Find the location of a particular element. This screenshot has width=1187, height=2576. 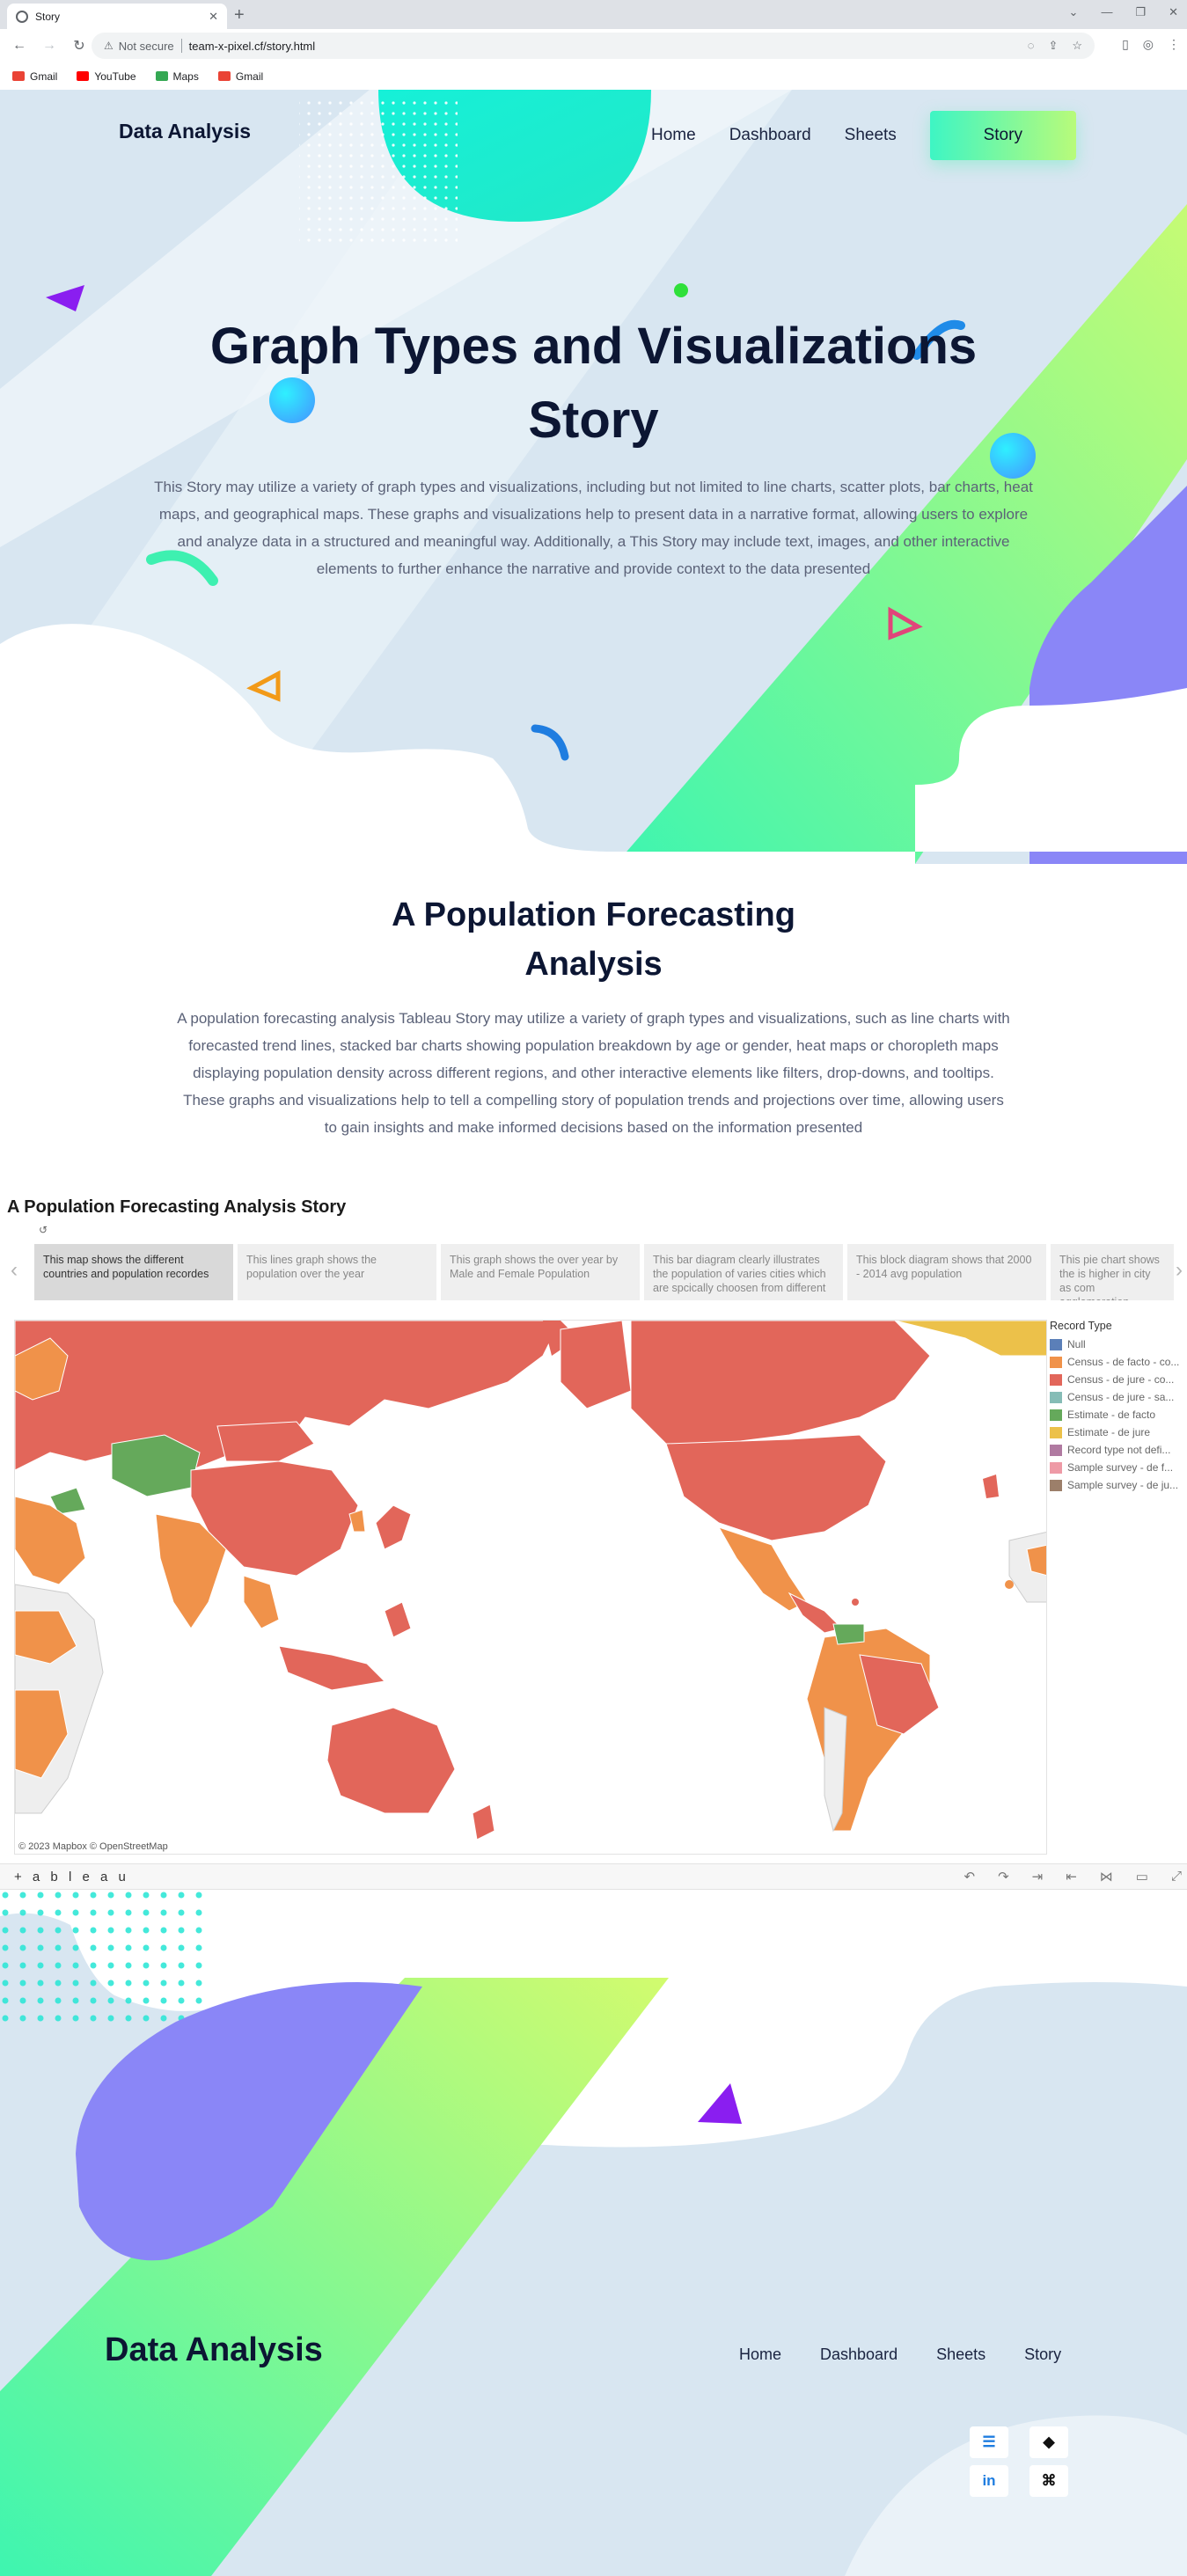

forward-icon: → is located at coordinates (49, 45).